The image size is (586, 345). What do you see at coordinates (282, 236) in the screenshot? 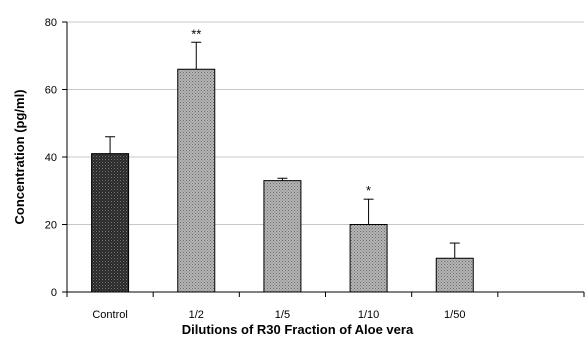
I see `bar-1/5` at bounding box center [282, 236].